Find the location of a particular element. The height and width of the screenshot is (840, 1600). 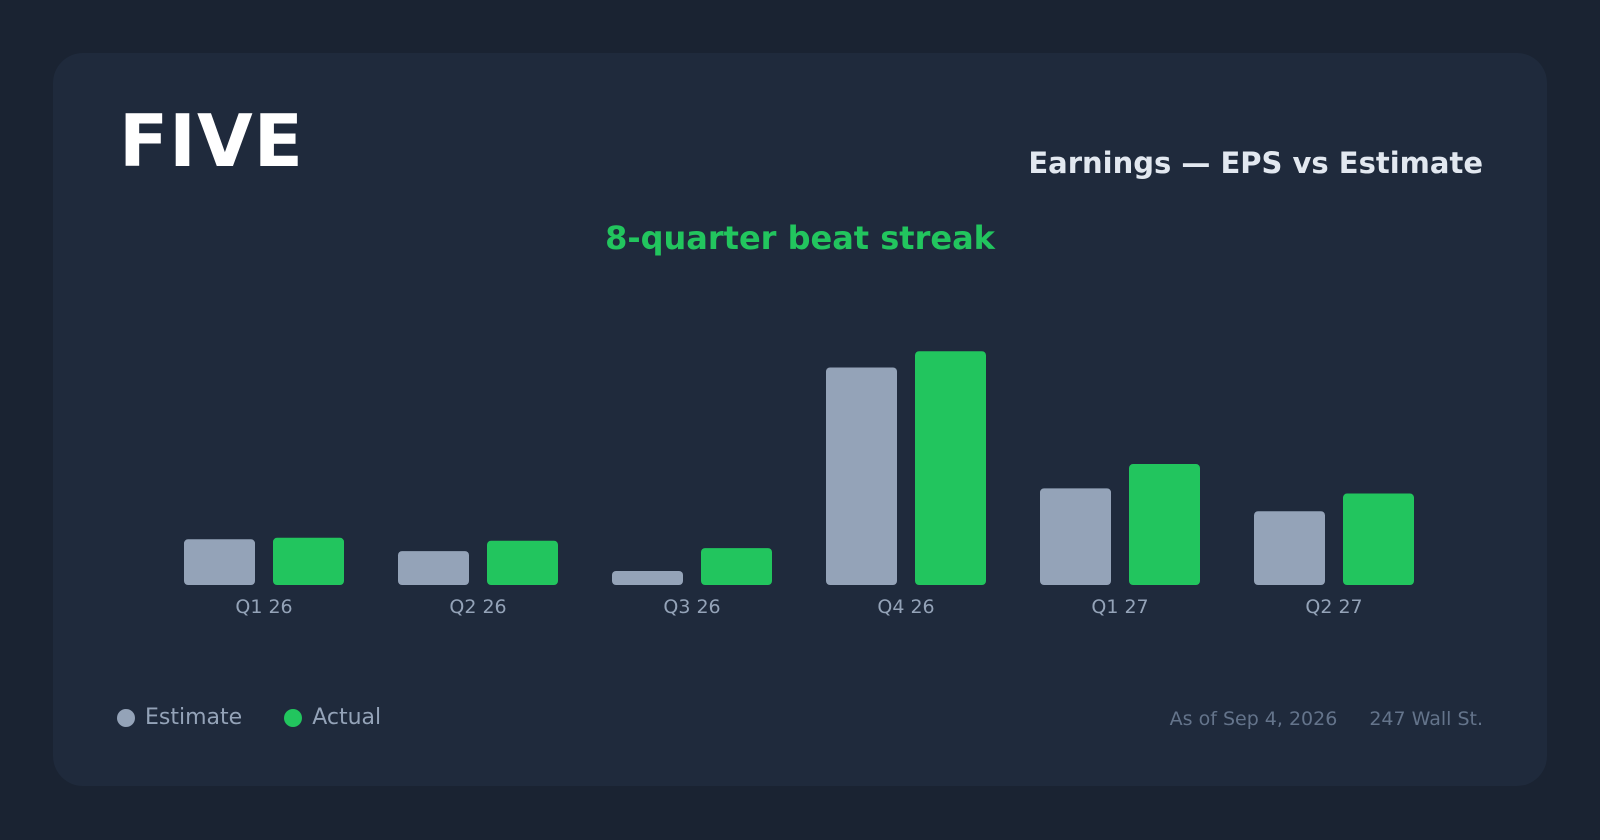

chart-subtitle: 8-quarter beat streak is located at coordinates (800, 238).